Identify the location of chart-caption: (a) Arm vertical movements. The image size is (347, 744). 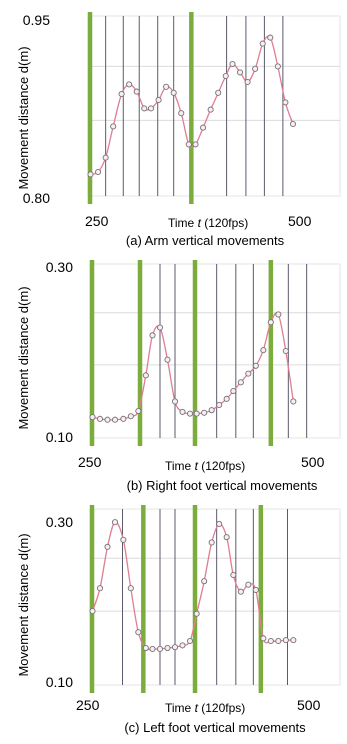
(205, 240).